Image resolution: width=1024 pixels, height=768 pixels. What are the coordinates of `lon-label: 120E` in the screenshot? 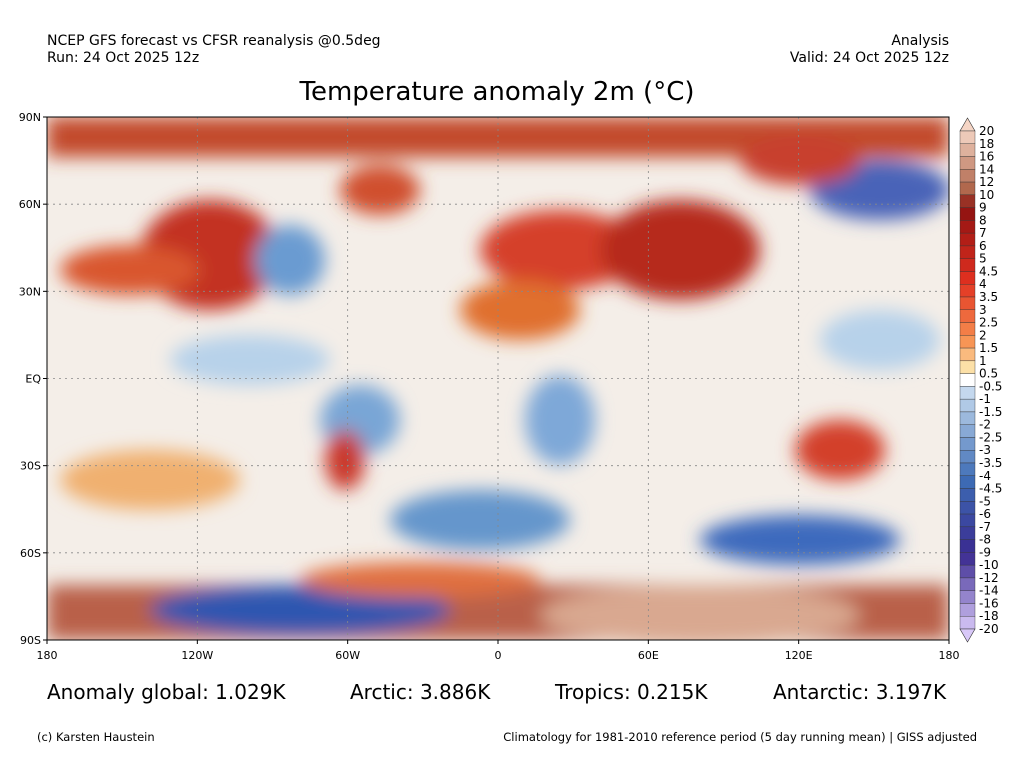 It's located at (799, 655).